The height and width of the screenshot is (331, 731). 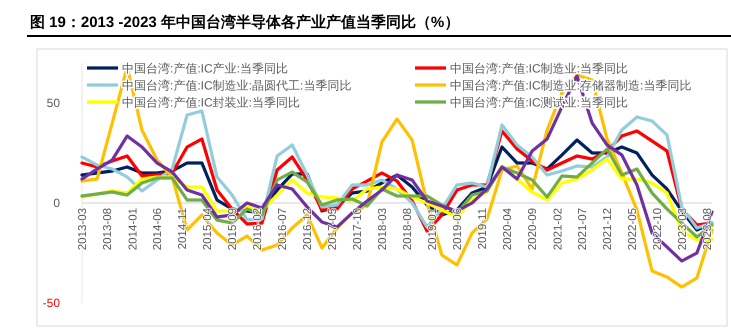 What do you see at coordinates (283, 229) in the screenshot?
I see `x-tick-label: 2016-07` at bounding box center [283, 229].